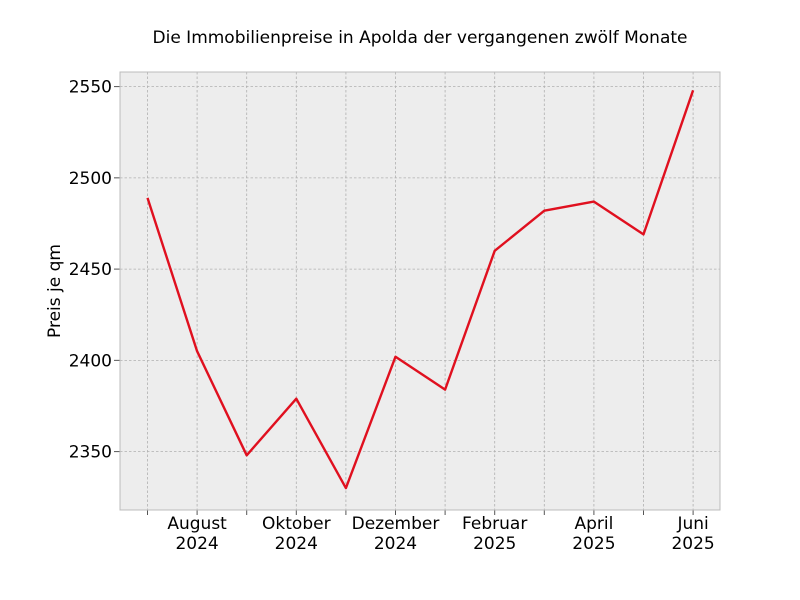  I want to click on x-tick-label: Dezember 2024, so click(396, 534).